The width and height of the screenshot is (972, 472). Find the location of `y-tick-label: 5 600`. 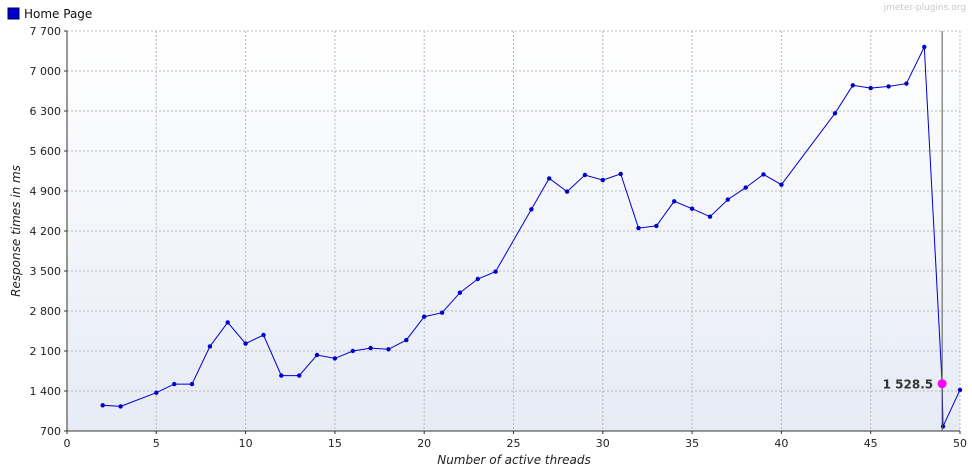

y-tick-label: 5 600 is located at coordinates (46, 151).